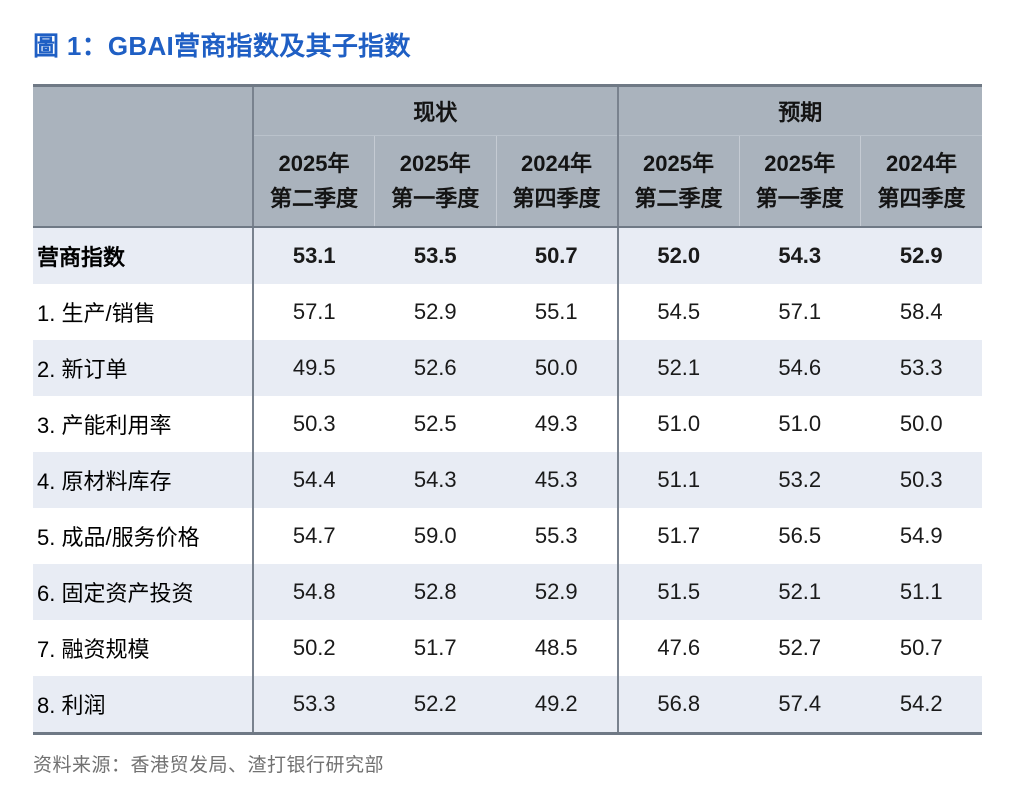  I want to click on value-cell: 52.5, so click(435, 423).